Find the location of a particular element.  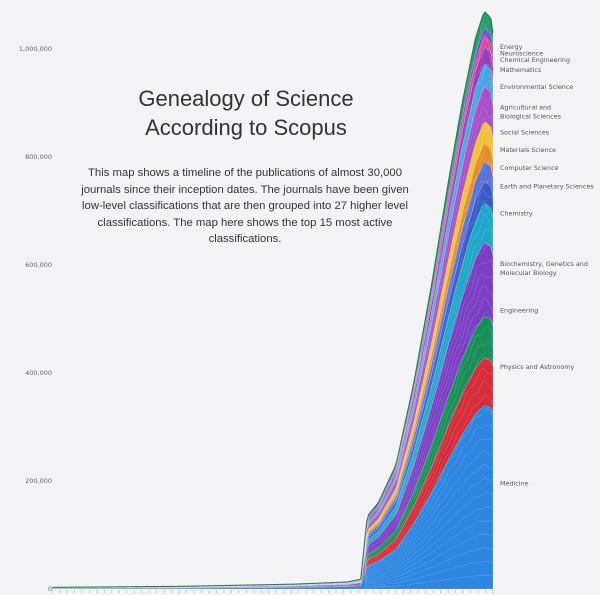

chart-title: Genealogy of Science According to Scopus is located at coordinates (246, 113).